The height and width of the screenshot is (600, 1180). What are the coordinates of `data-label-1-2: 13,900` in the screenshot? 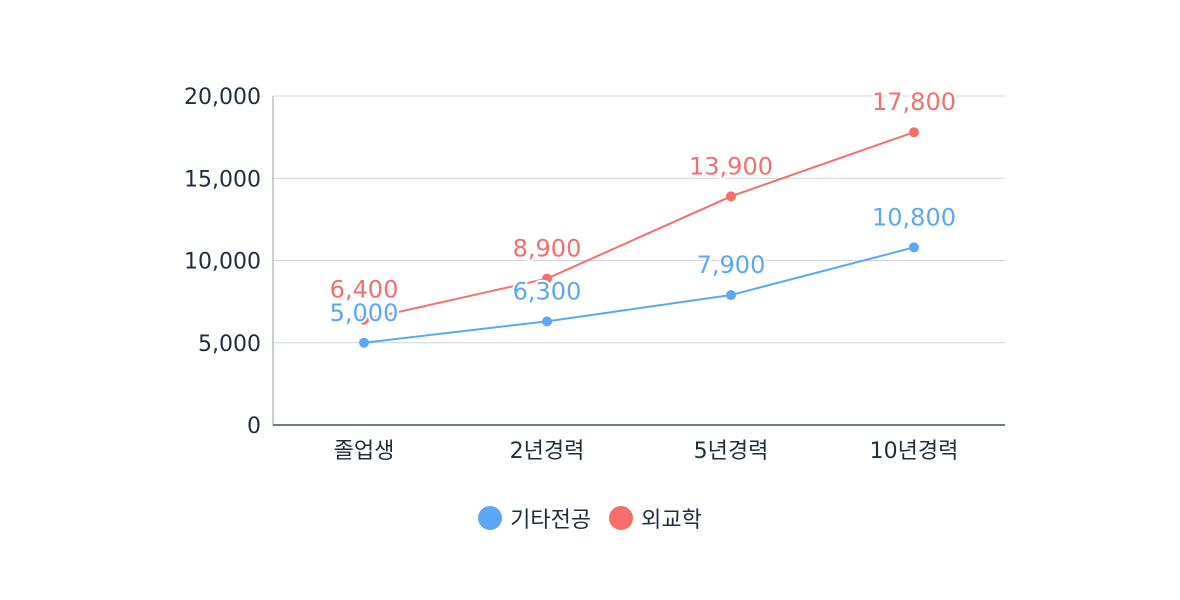 It's located at (731, 166).